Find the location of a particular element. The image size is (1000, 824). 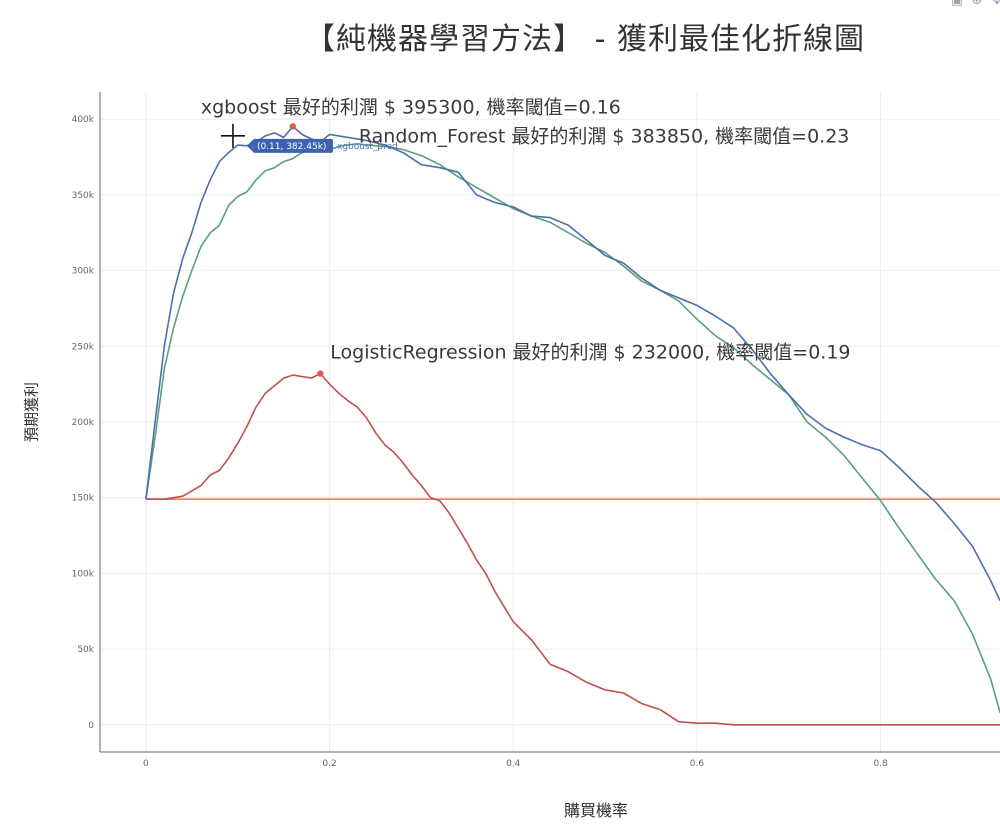

pan-icon: ✥ is located at coordinates (995, 4).